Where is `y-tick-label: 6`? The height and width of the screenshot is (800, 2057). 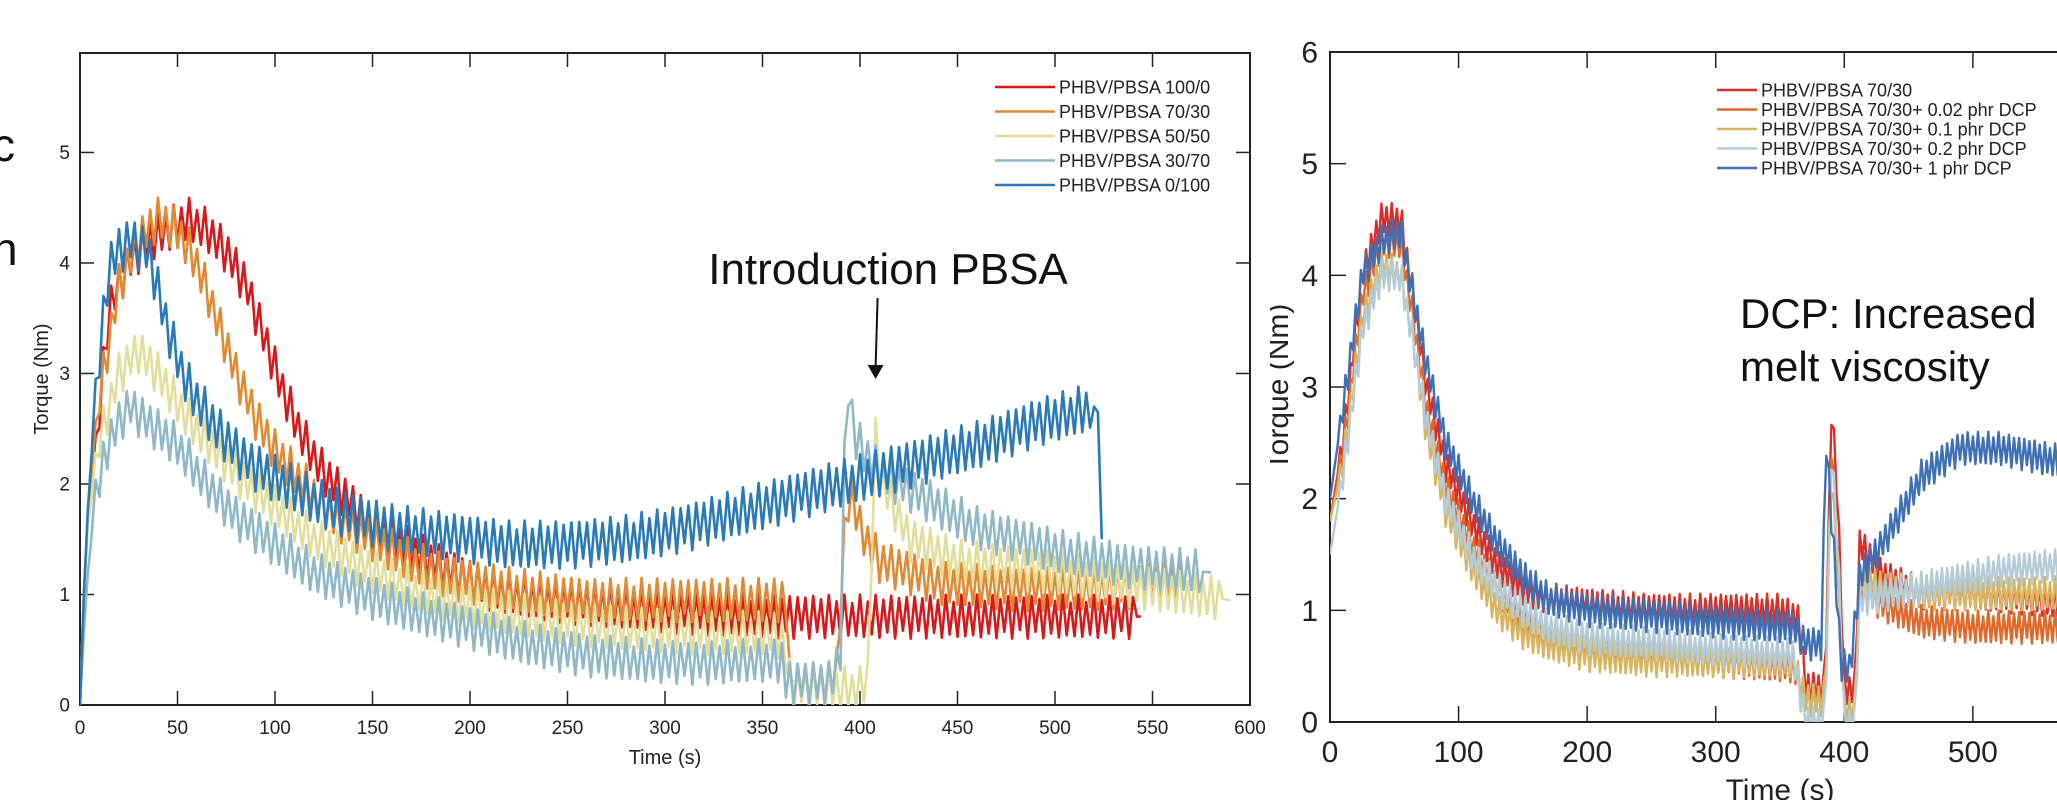
y-tick-label: 6 is located at coordinates (1309, 53).